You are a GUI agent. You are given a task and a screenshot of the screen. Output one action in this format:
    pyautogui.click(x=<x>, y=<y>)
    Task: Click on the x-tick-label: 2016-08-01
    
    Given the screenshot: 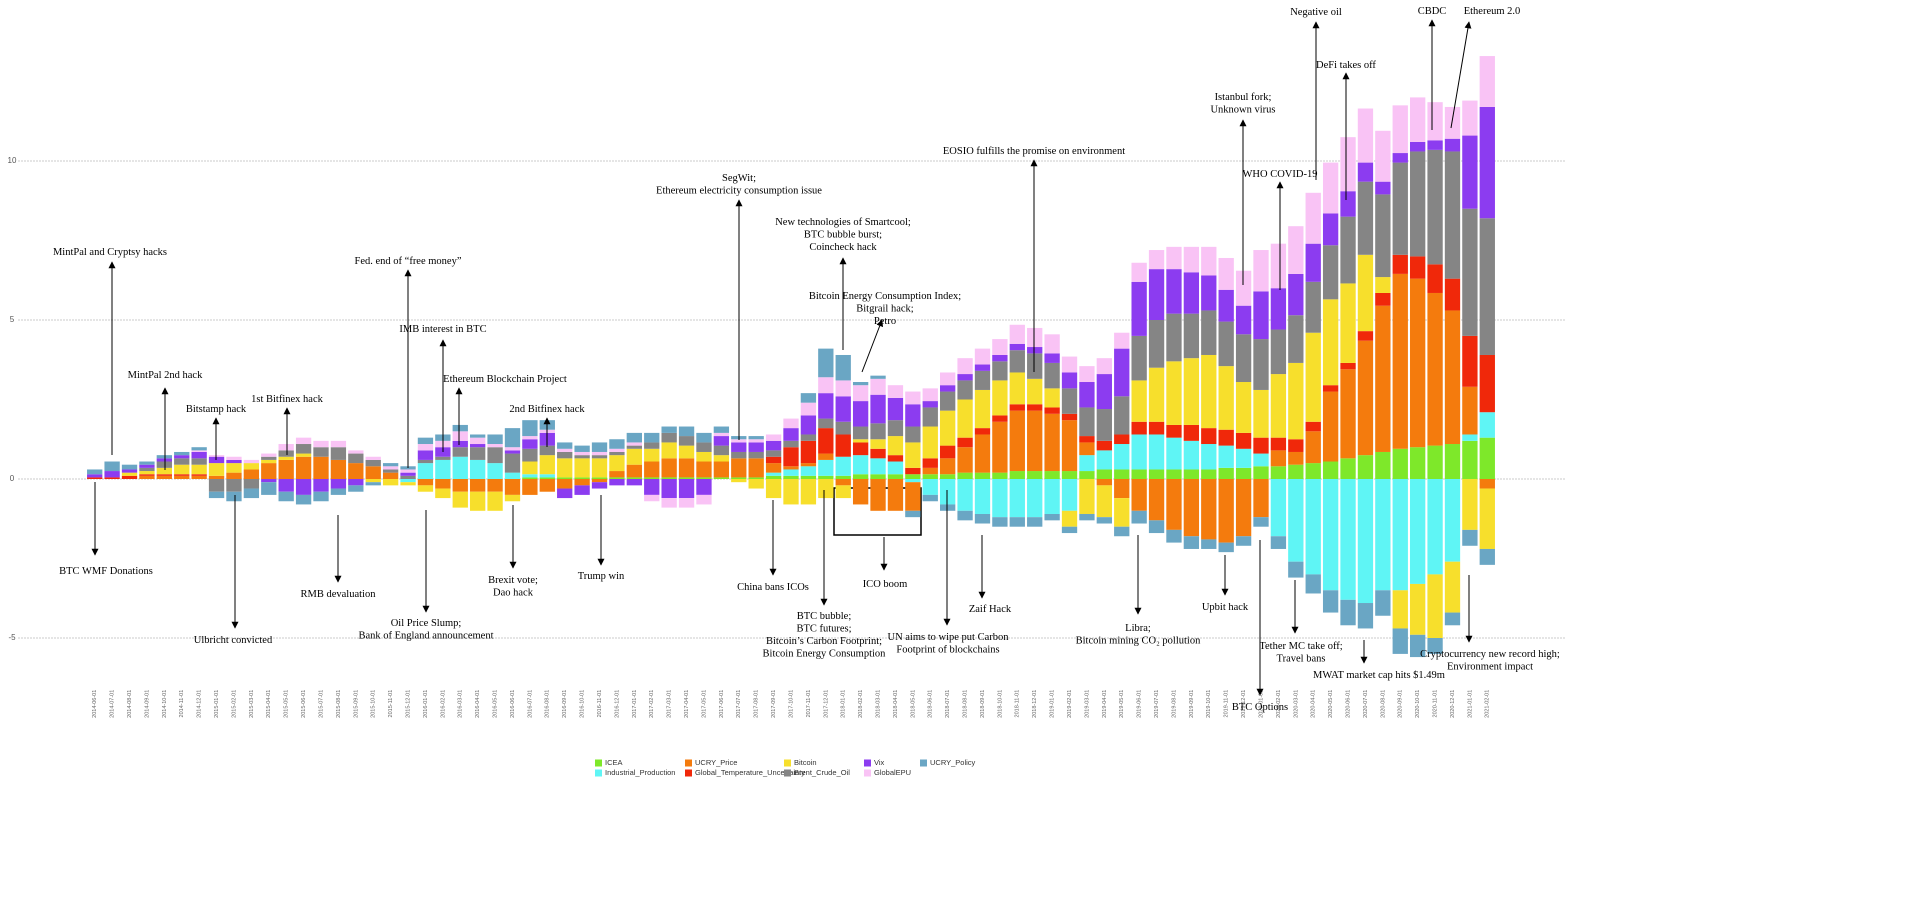 What is the action you would take?
    pyautogui.click(x=548, y=704)
    